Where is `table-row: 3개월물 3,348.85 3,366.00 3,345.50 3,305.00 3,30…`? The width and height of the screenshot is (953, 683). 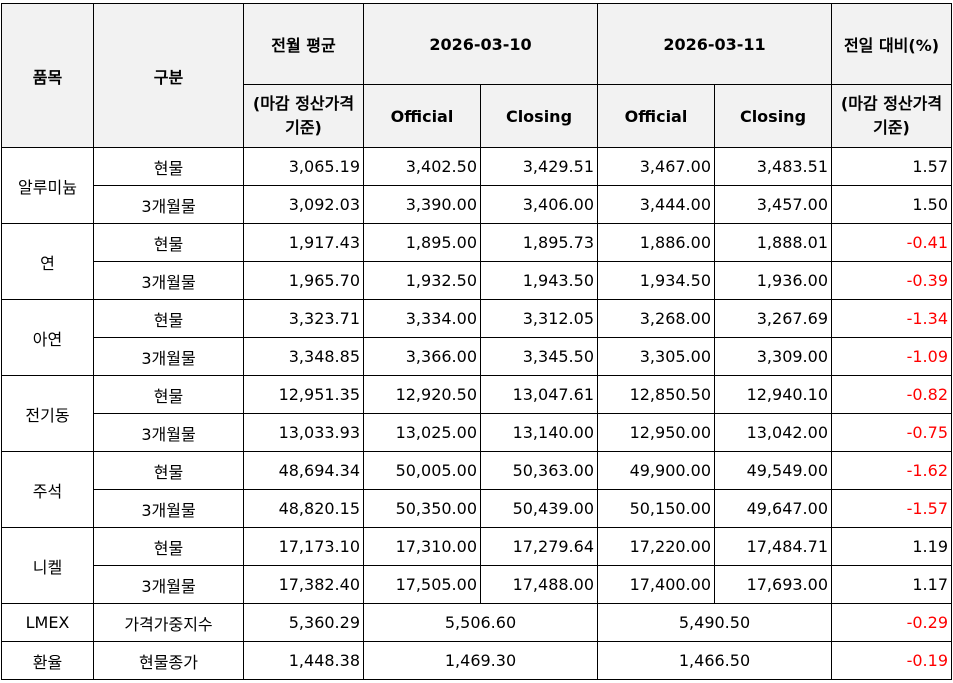
table-row: 3개월물 3,348.85 3,366.00 3,345.50 3,305.00 3,30… is located at coordinates (477, 356).